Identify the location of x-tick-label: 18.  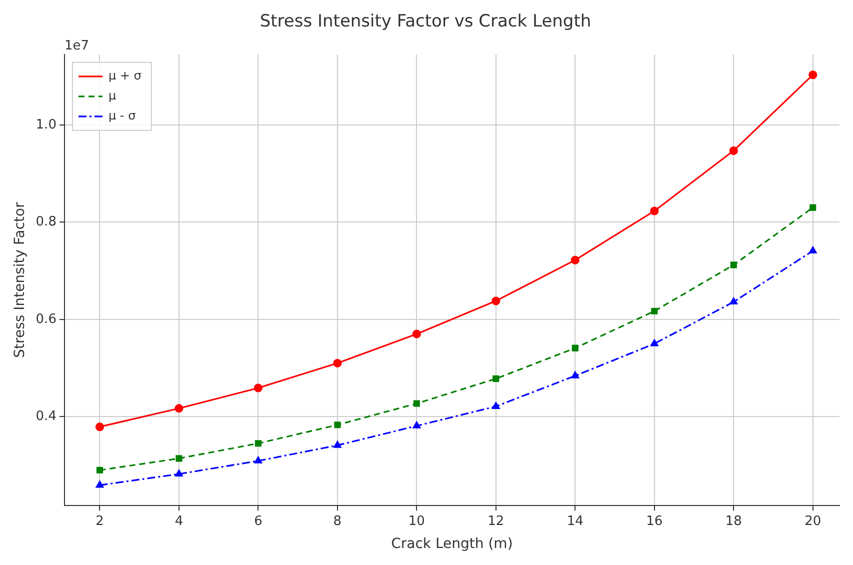
(733, 521).